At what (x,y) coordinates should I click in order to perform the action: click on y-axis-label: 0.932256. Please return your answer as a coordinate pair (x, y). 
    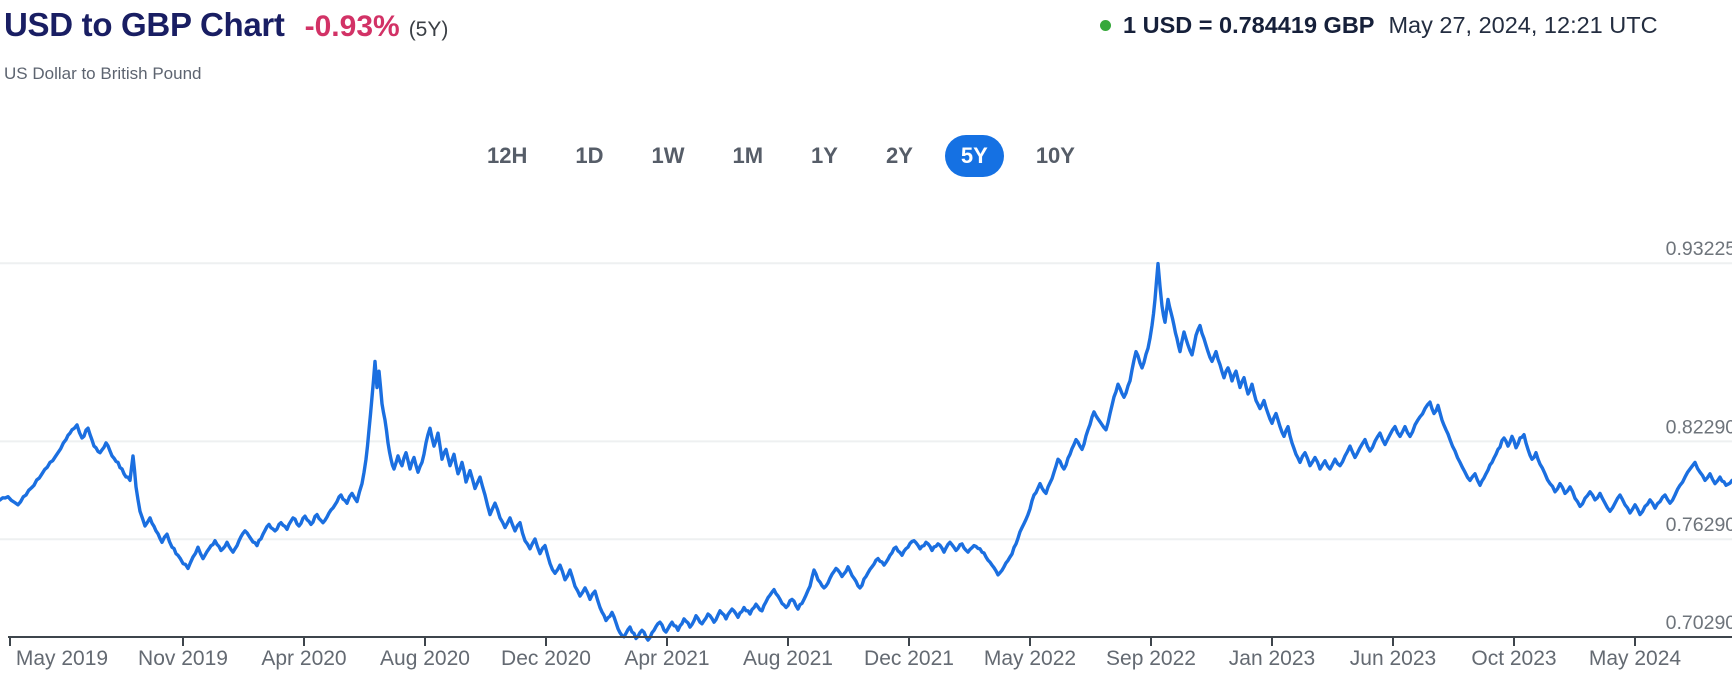
    Looking at the image, I should click on (1699, 249).